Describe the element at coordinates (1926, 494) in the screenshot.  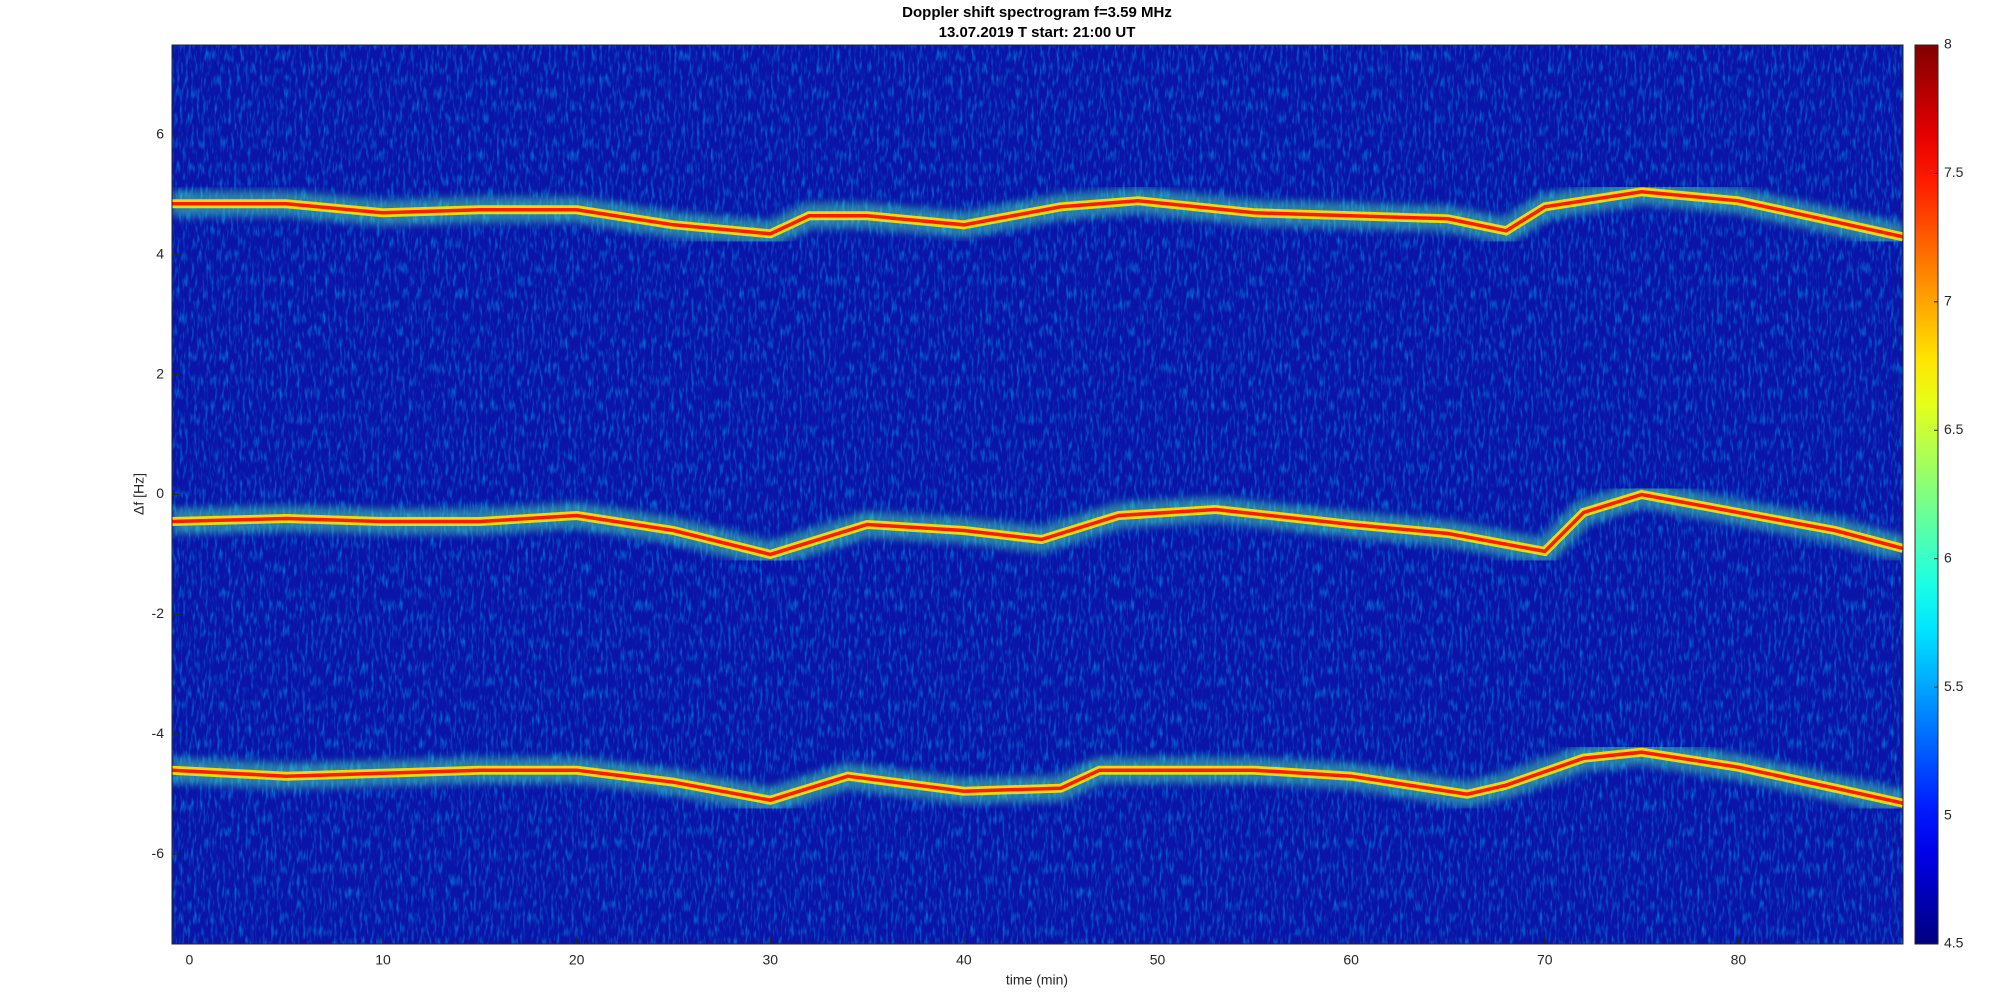
I see `colorbar` at that location.